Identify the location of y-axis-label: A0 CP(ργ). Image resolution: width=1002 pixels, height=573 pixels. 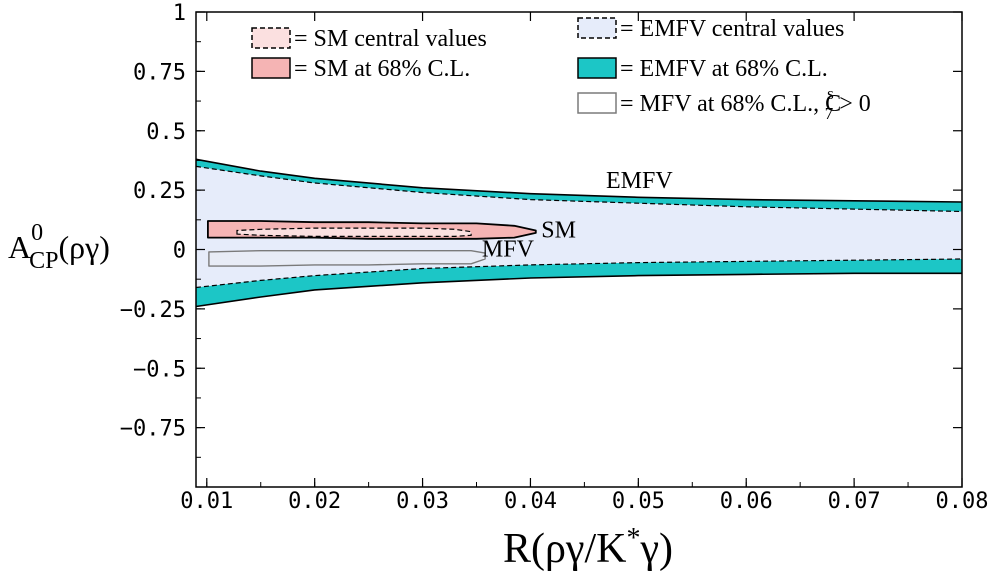
(59, 247).